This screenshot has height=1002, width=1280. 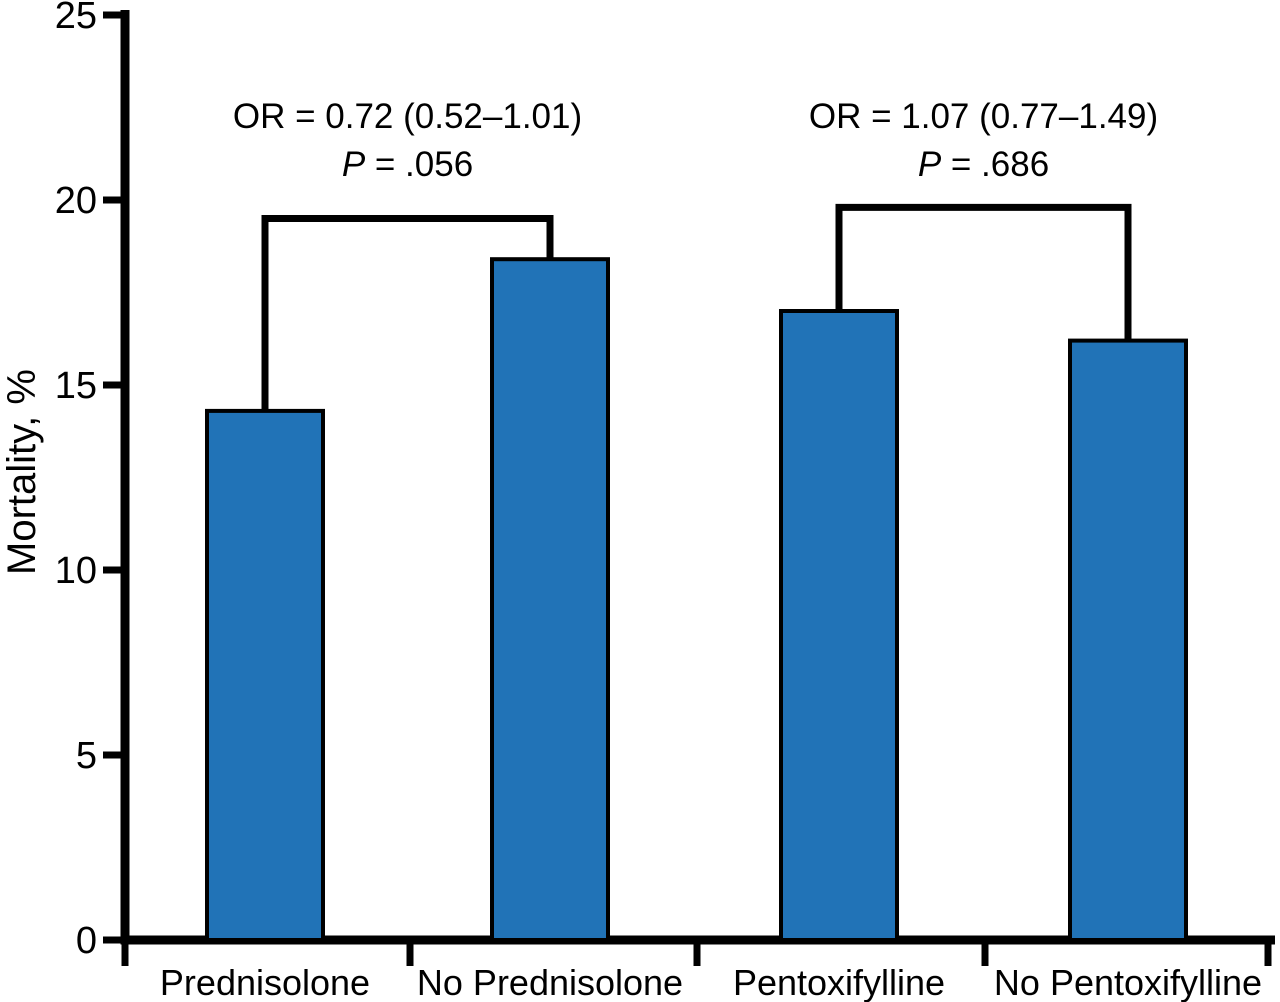 I want to click on category-label: Prednisolone, so click(x=265, y=982).